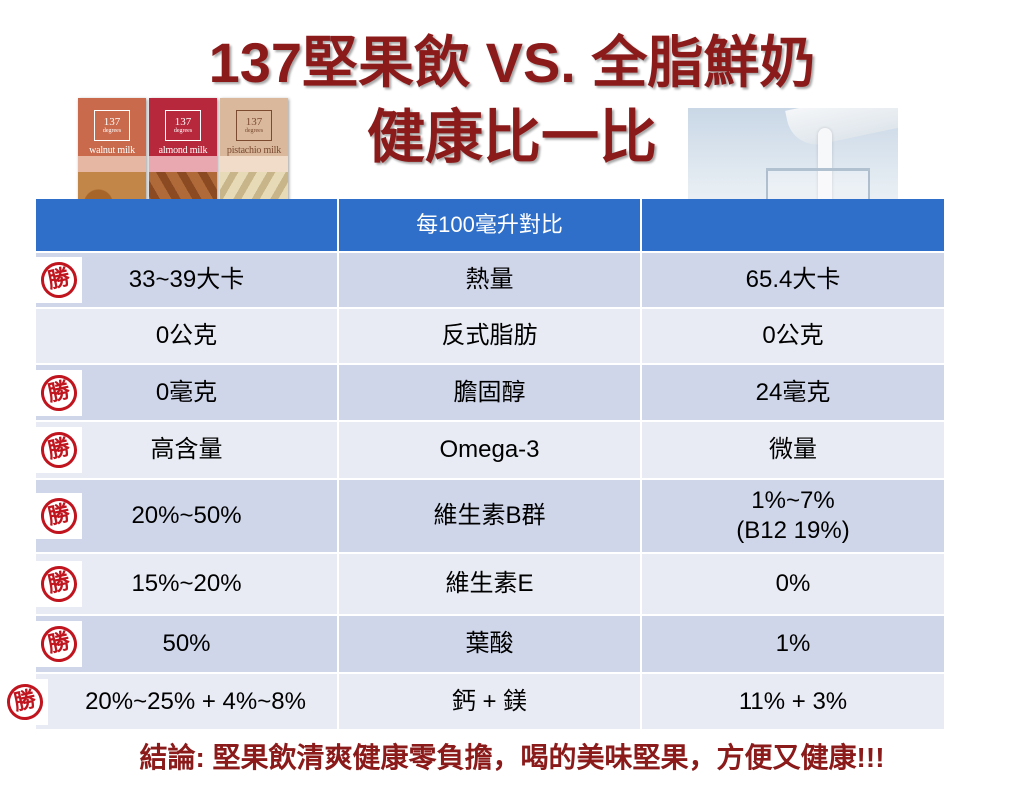 The image size is (1024, 794). I want to click on row-transfat-item: 反式脂肪, so click(489, 336).